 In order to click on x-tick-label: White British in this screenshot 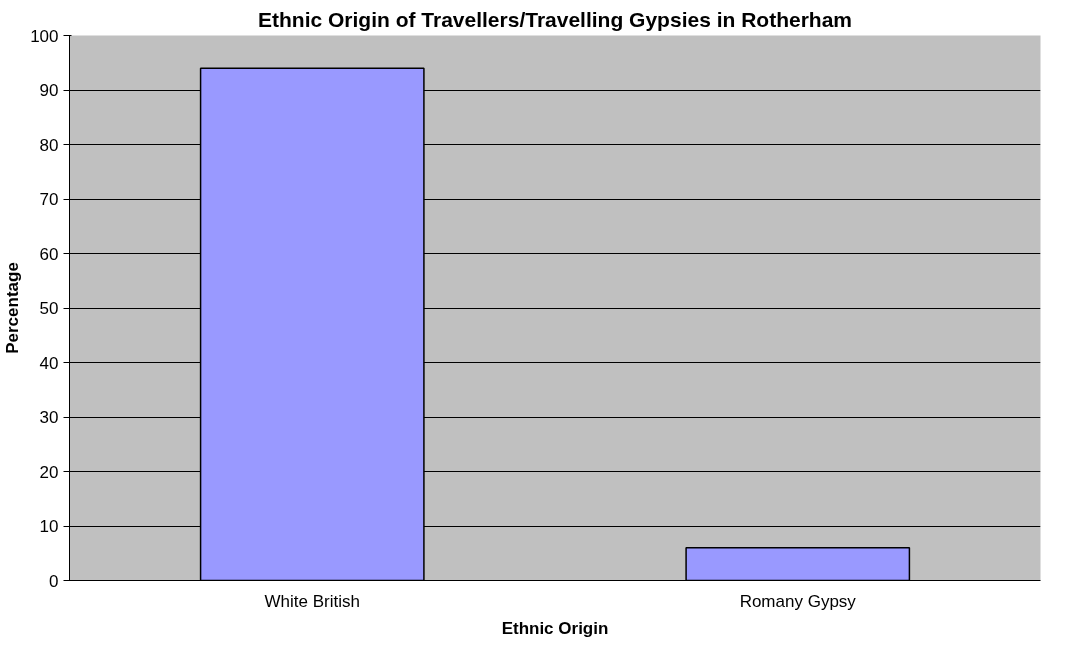, I will do `click(312, 601)`.